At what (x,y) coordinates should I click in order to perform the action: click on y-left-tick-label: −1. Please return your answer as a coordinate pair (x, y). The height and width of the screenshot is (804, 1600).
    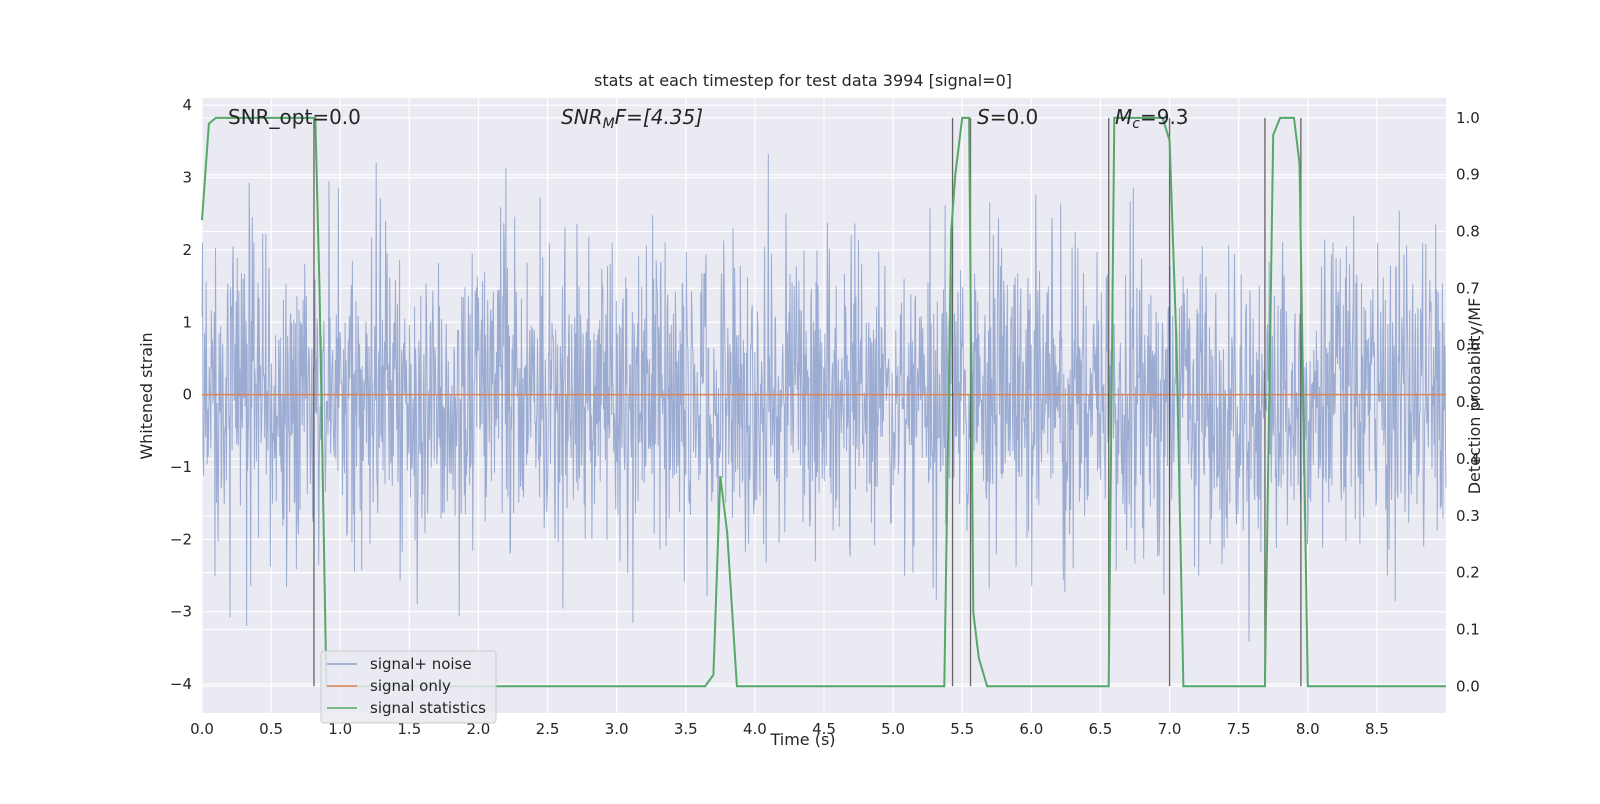
    Looking at the image, I should click on (181, 467).